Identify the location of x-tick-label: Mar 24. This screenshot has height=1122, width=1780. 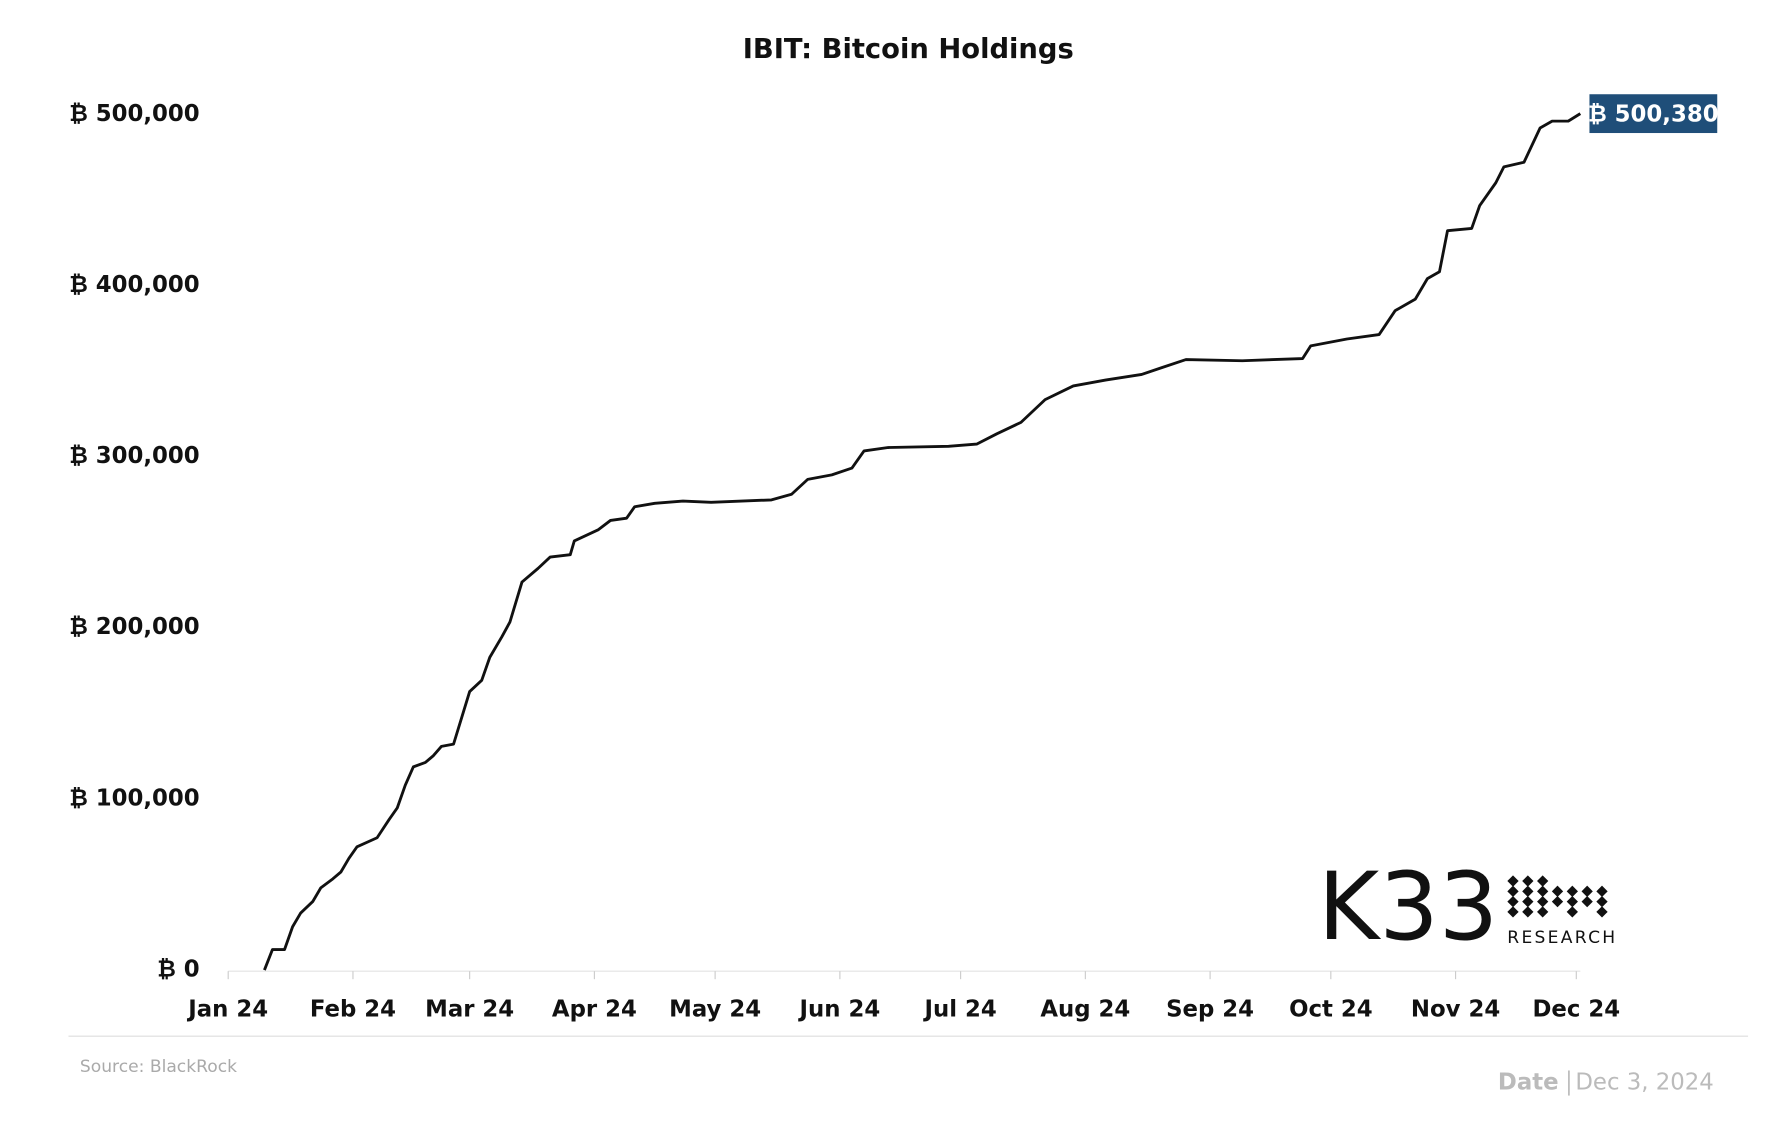
(469, 1009).